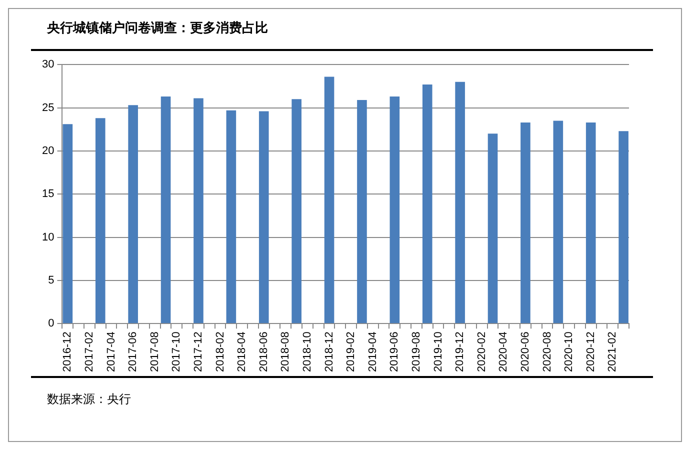  I want to click on x-tick-label: 2020-02, so click(482, 352).